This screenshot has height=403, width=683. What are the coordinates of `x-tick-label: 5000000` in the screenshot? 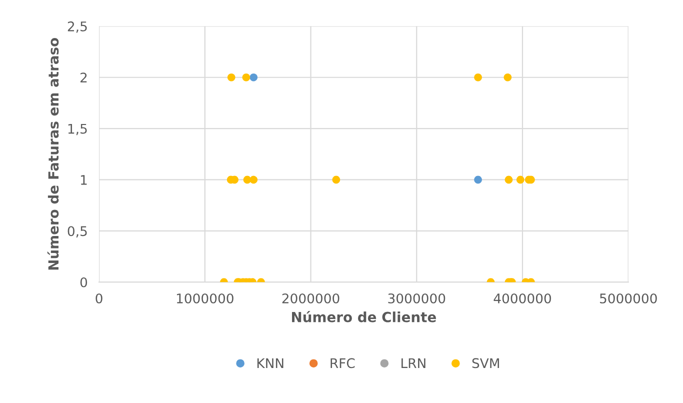 It's located at (628, 298).